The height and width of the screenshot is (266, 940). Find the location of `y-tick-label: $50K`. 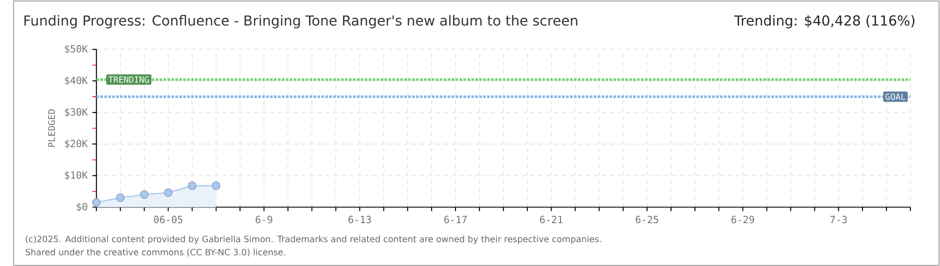

y-tick-label: $50K is located at coordinates (76, 49).